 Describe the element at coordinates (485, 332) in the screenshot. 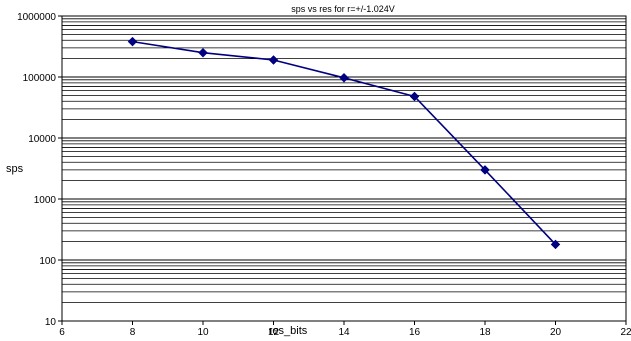

I see `x-tick-label: 18` at that location.